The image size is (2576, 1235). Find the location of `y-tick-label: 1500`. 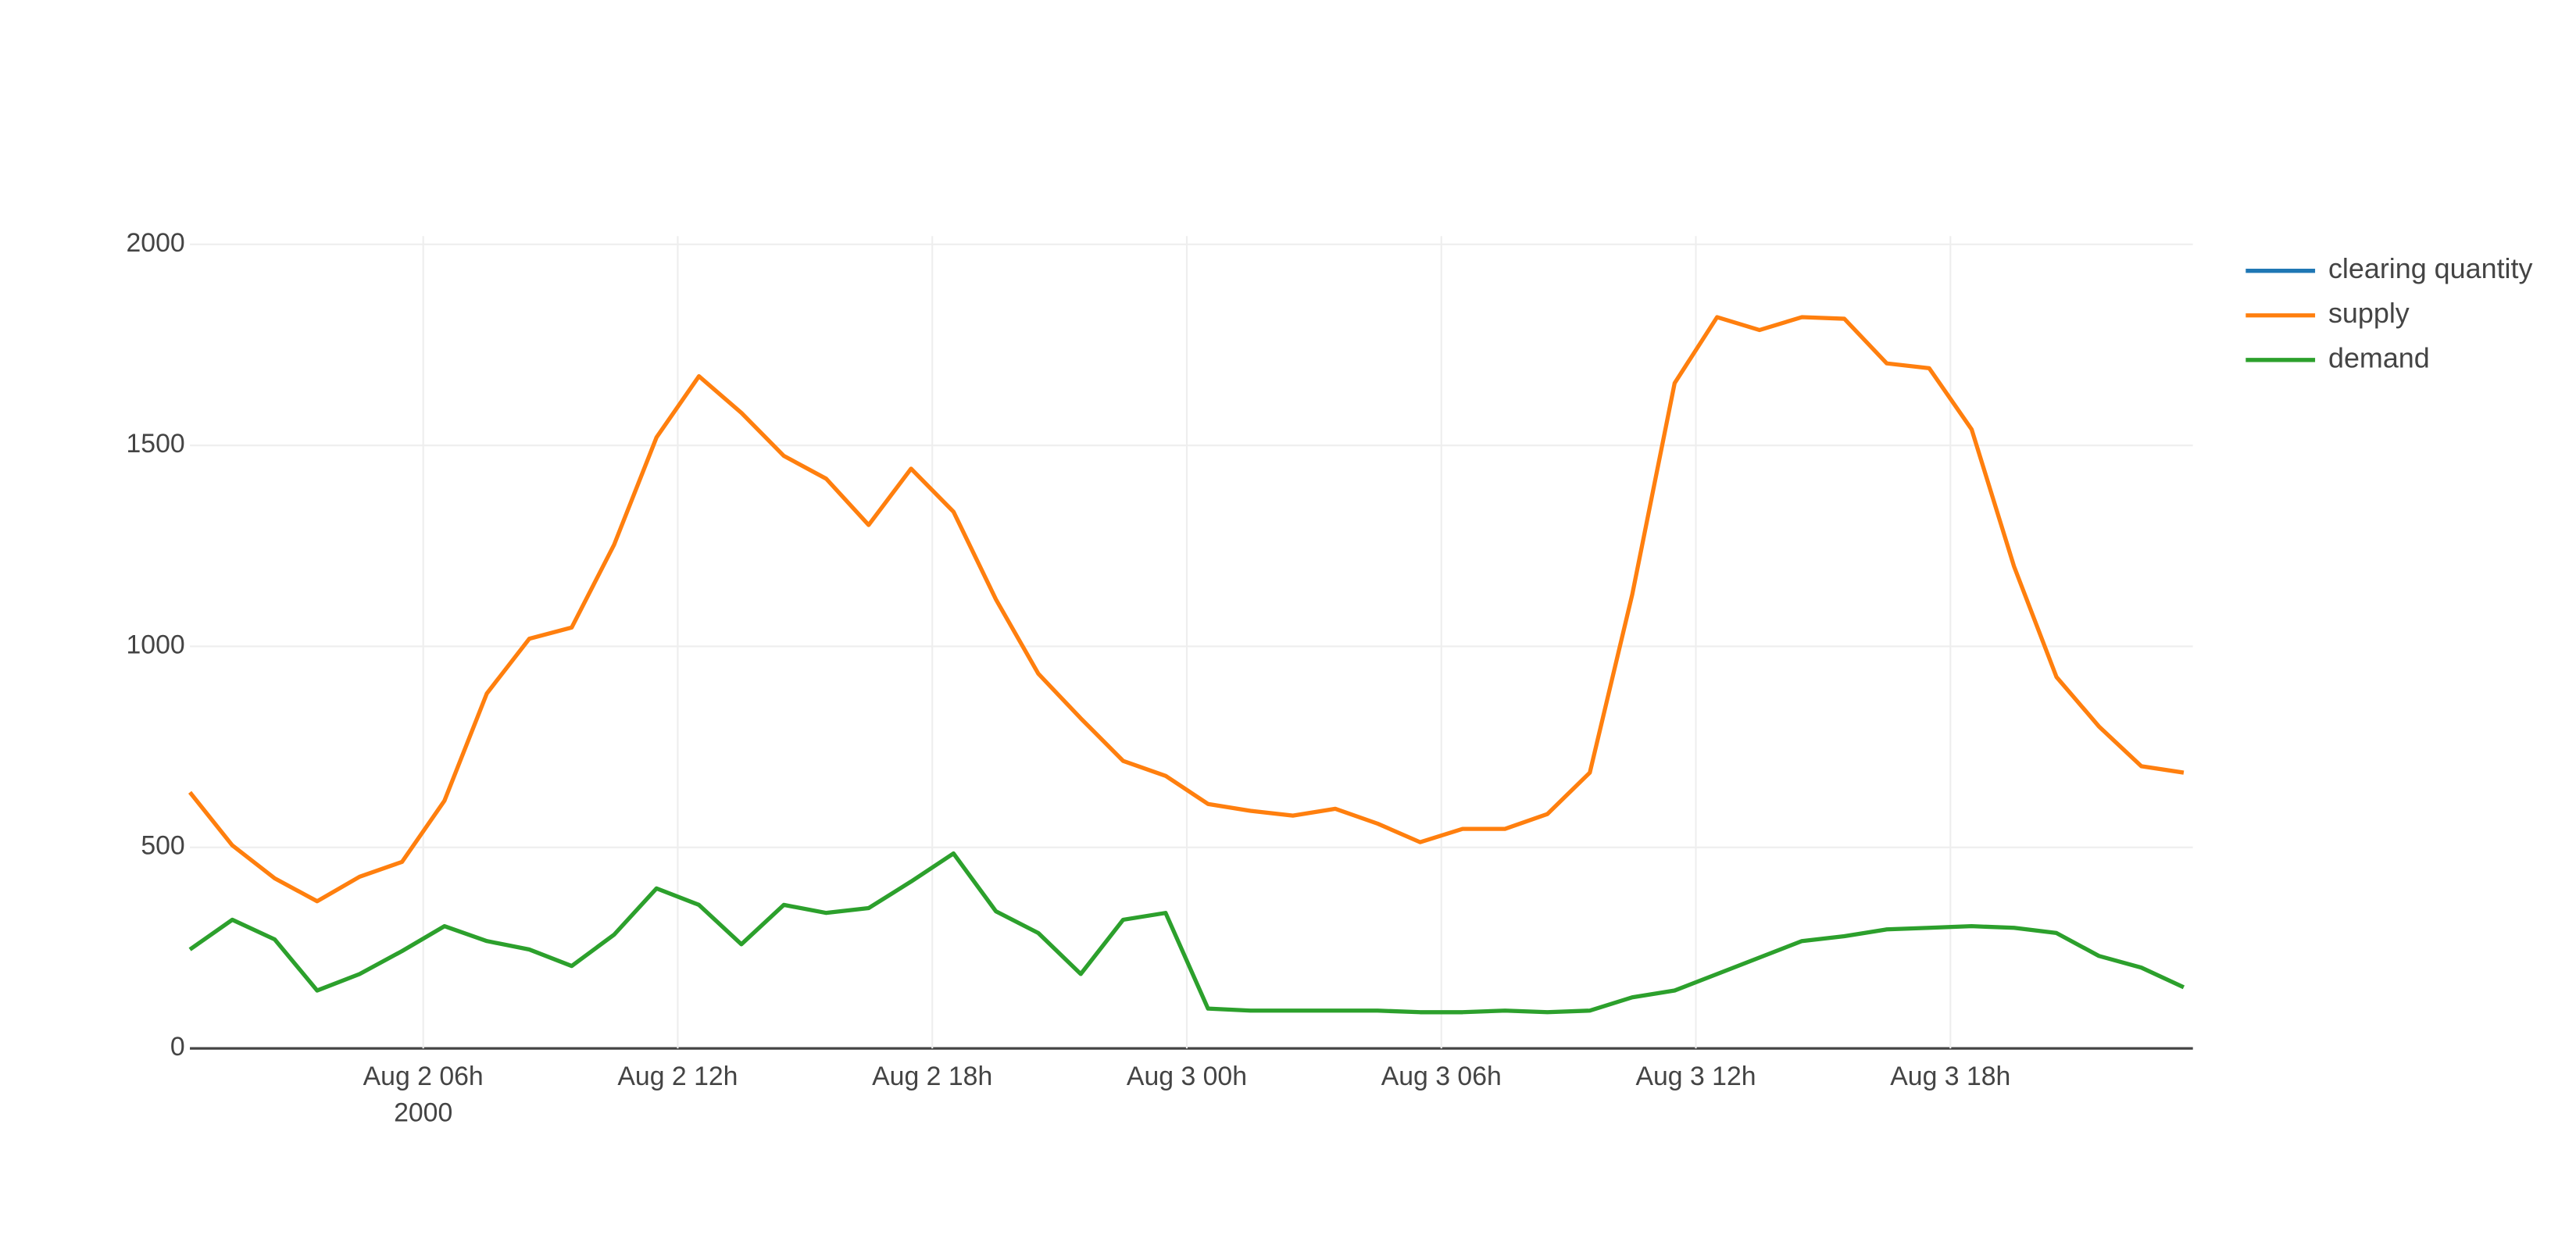

y-tick-label: 1500 is located at coordinates (156, 444).